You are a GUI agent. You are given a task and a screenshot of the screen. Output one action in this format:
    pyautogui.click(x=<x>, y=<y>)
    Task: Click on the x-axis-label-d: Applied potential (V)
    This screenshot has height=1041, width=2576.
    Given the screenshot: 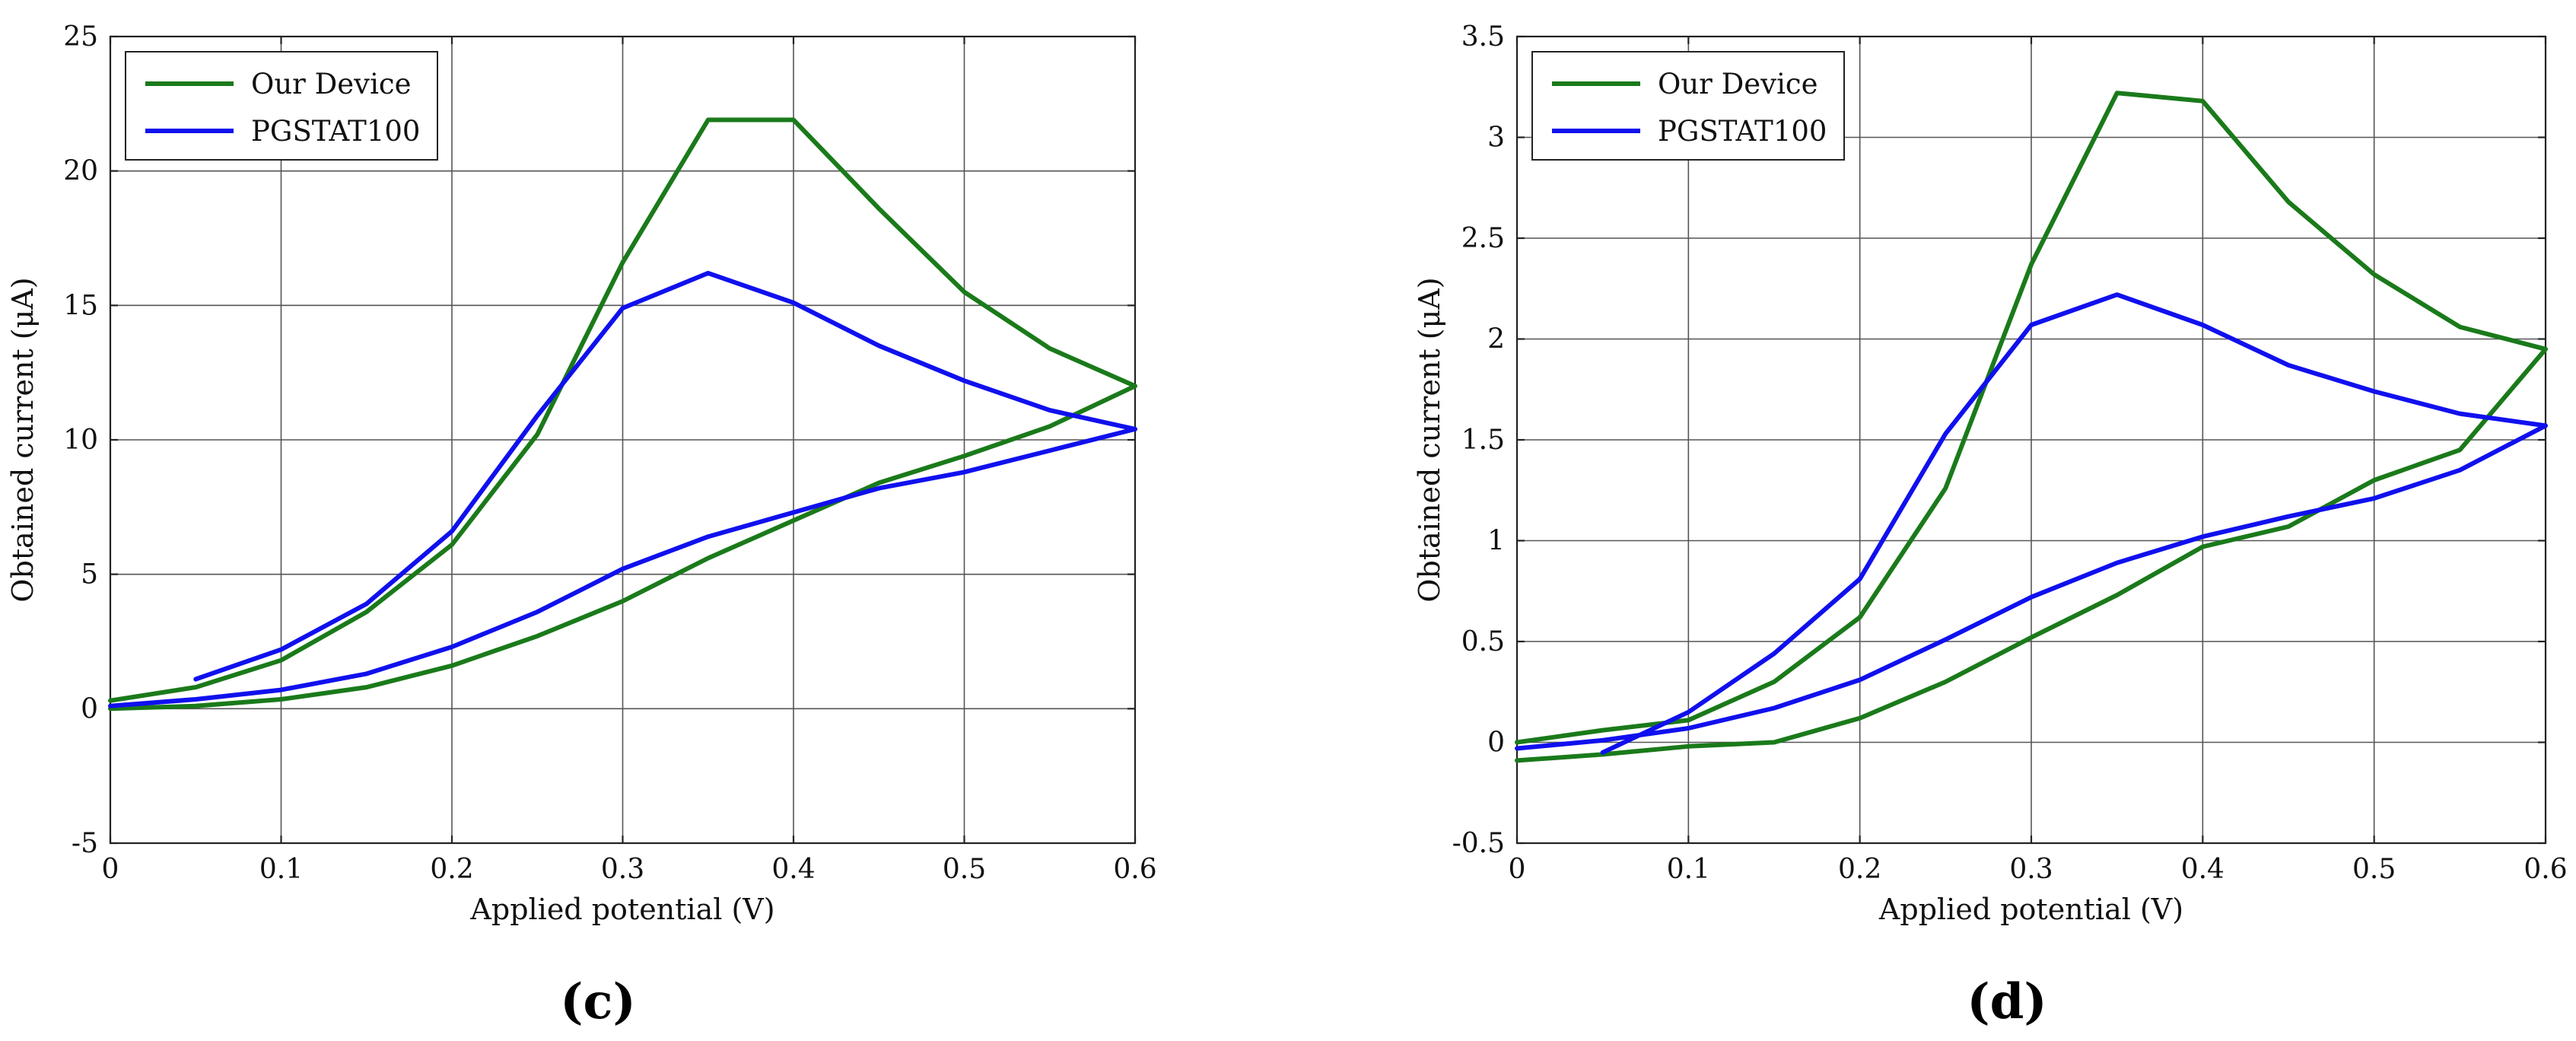 What is the action you would take?
    pyautogui.click(x=2030, y=909)
    